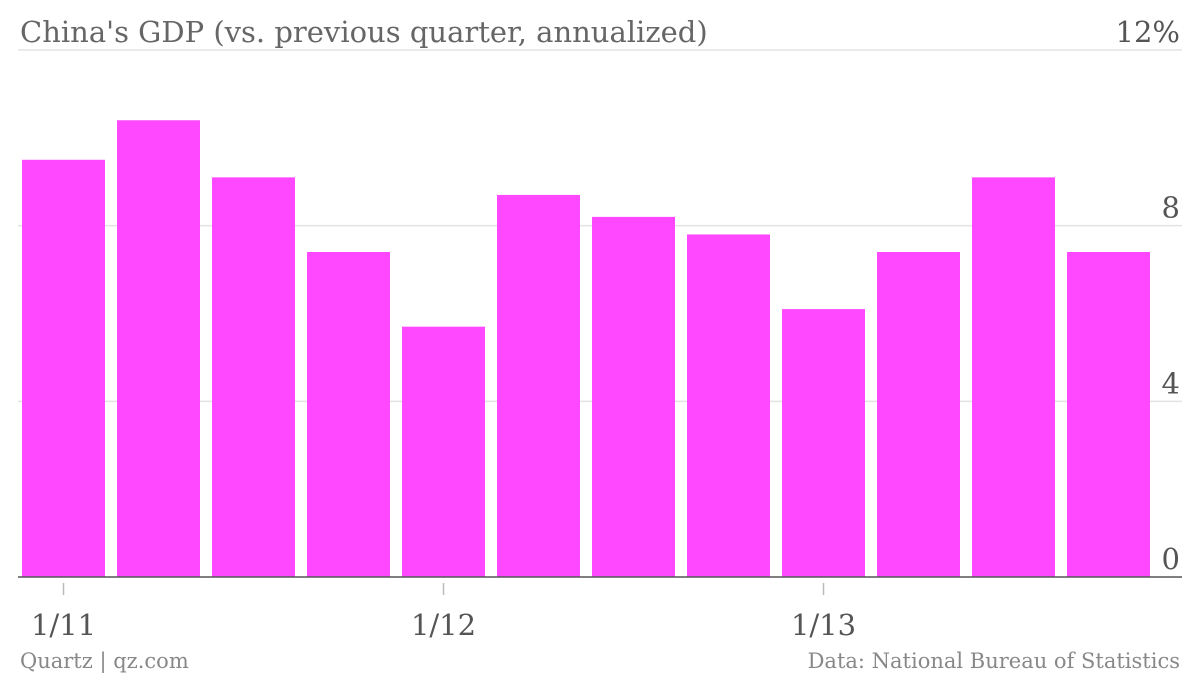 This screenshot has height=676, width=1200. Describe the element at coordinates (823, 625) in the screenshot. I see `x-tick-label-2: 1/13` at that location.